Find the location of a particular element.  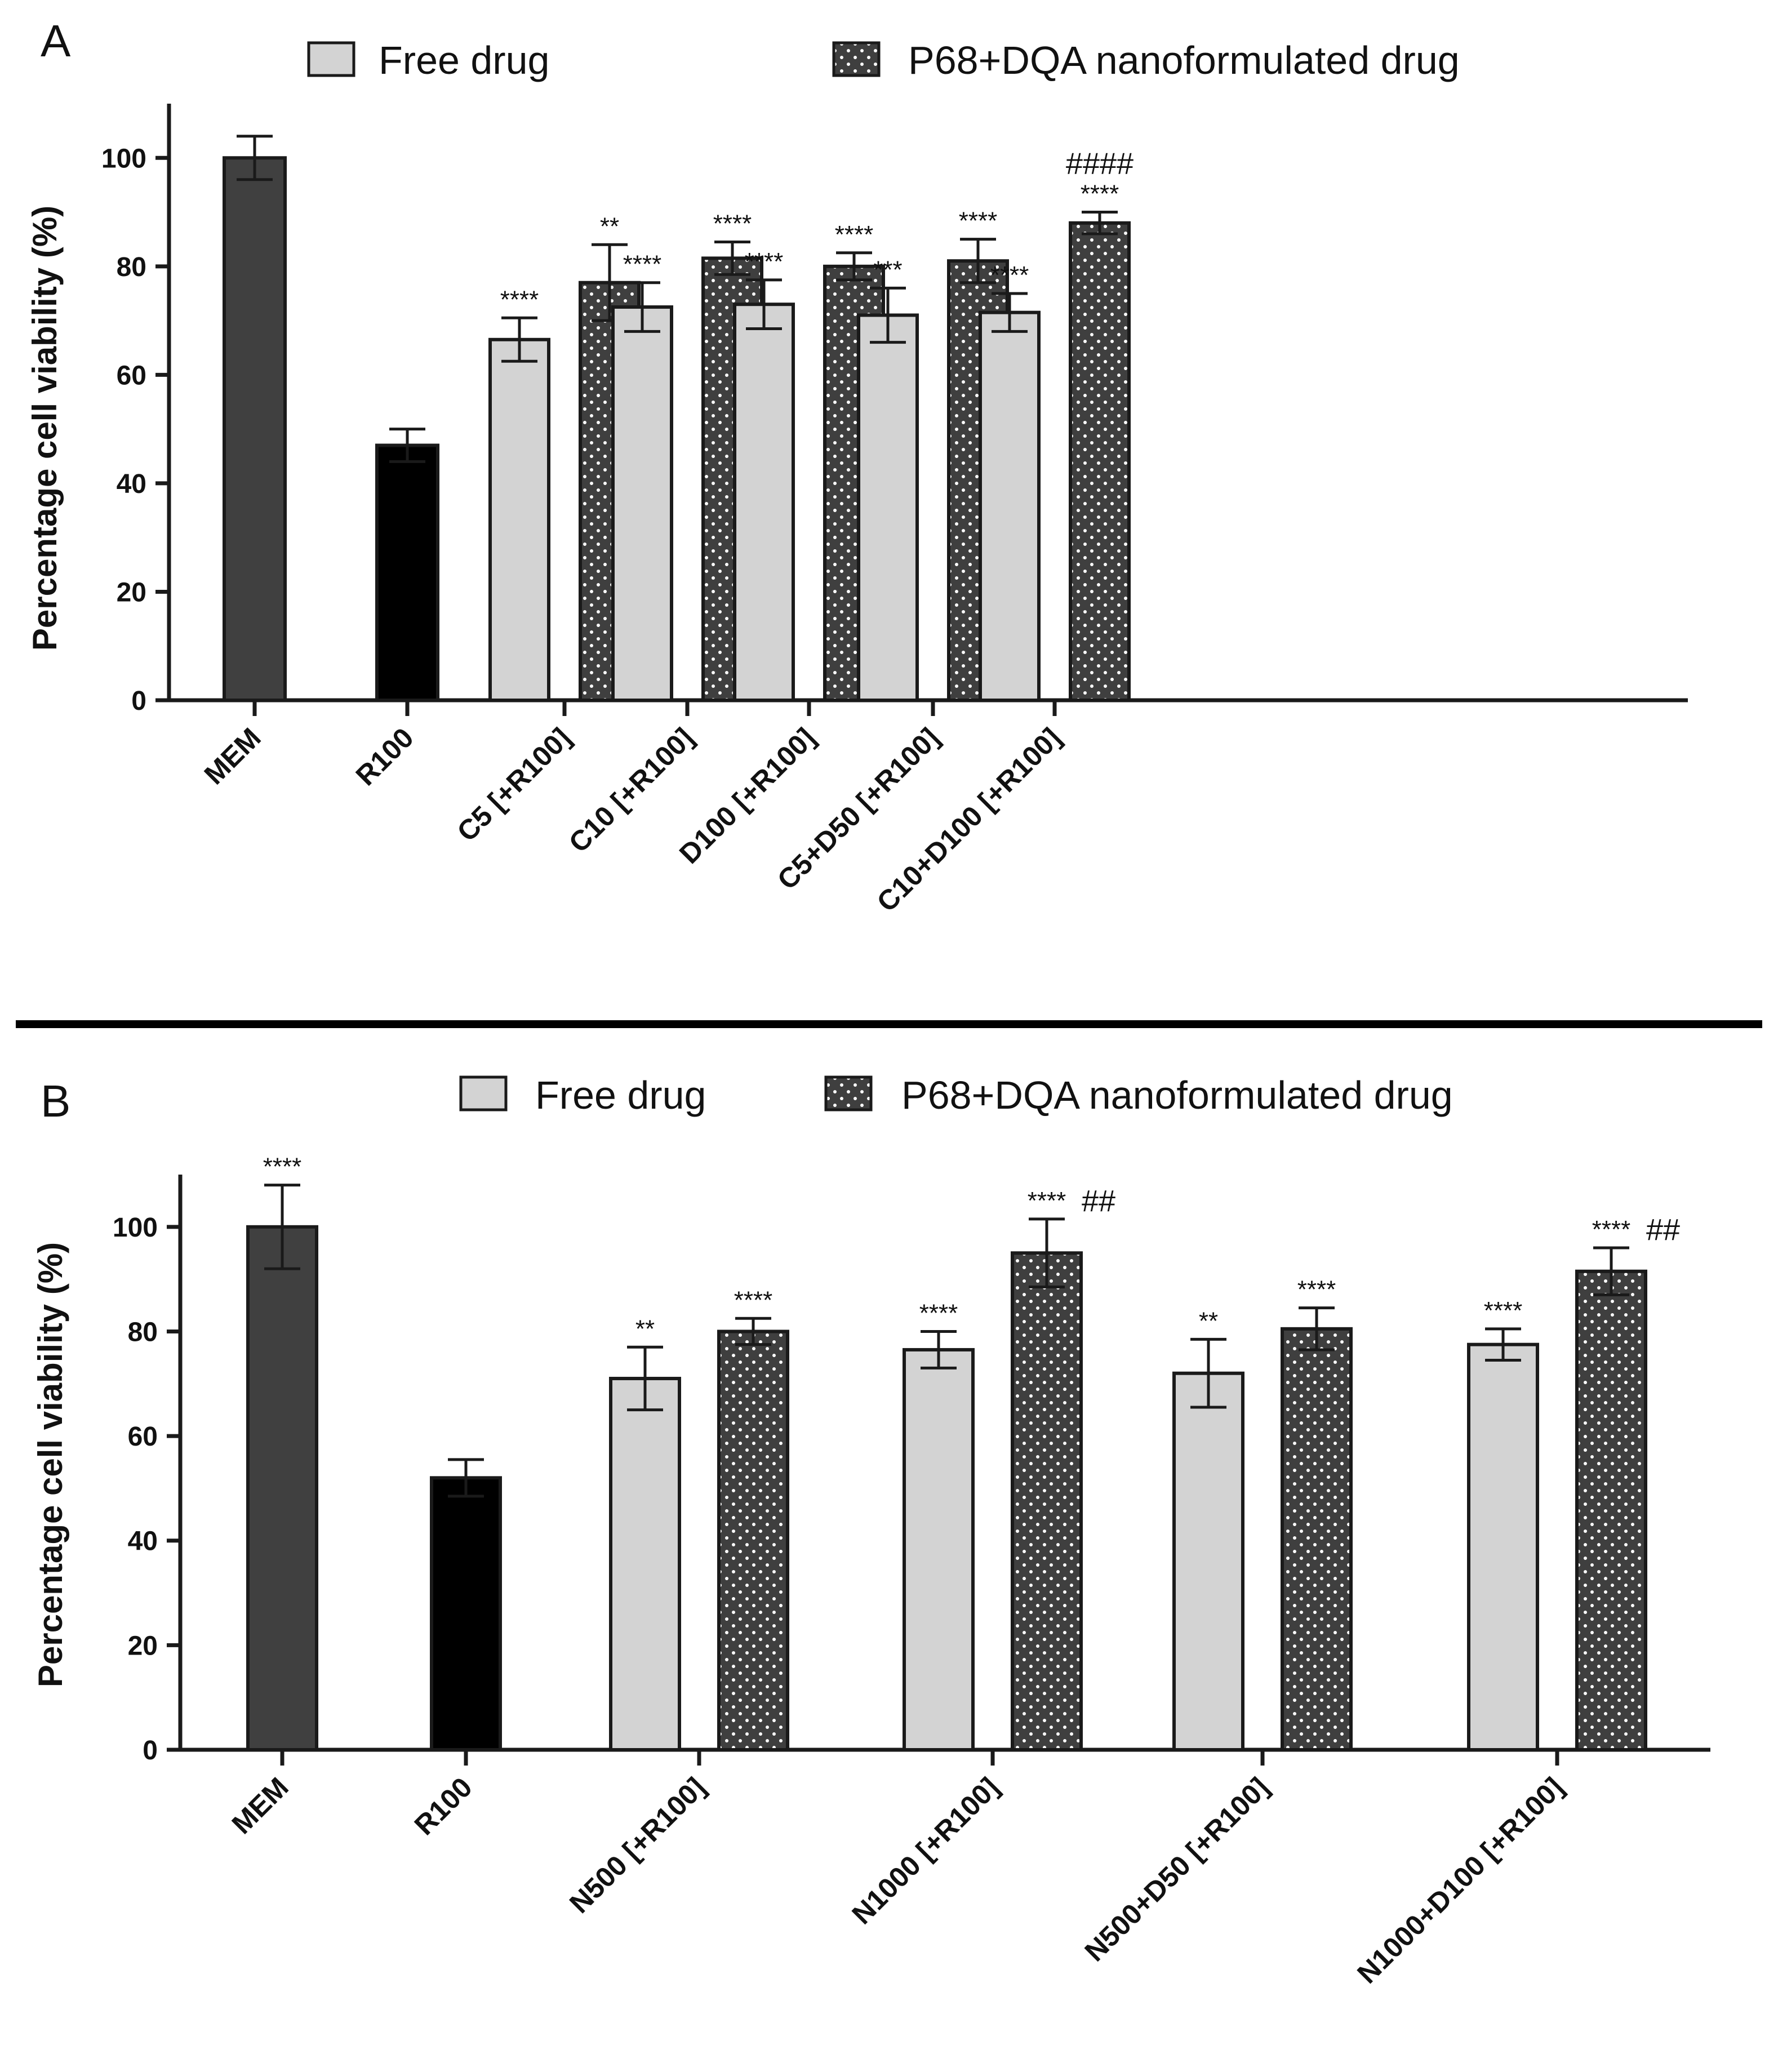

hash-significance-label: #### is located at coordinates (1100, 164).